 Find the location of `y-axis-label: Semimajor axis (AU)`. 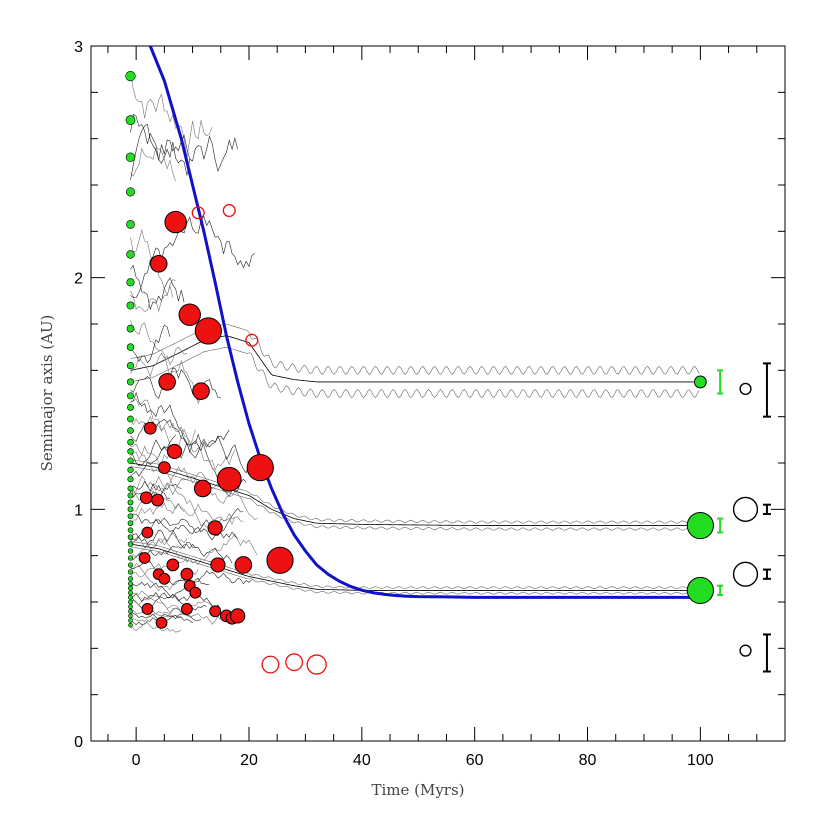

y-axis-label: Semimajor axis (AU) is located at coordinates (47, 393).